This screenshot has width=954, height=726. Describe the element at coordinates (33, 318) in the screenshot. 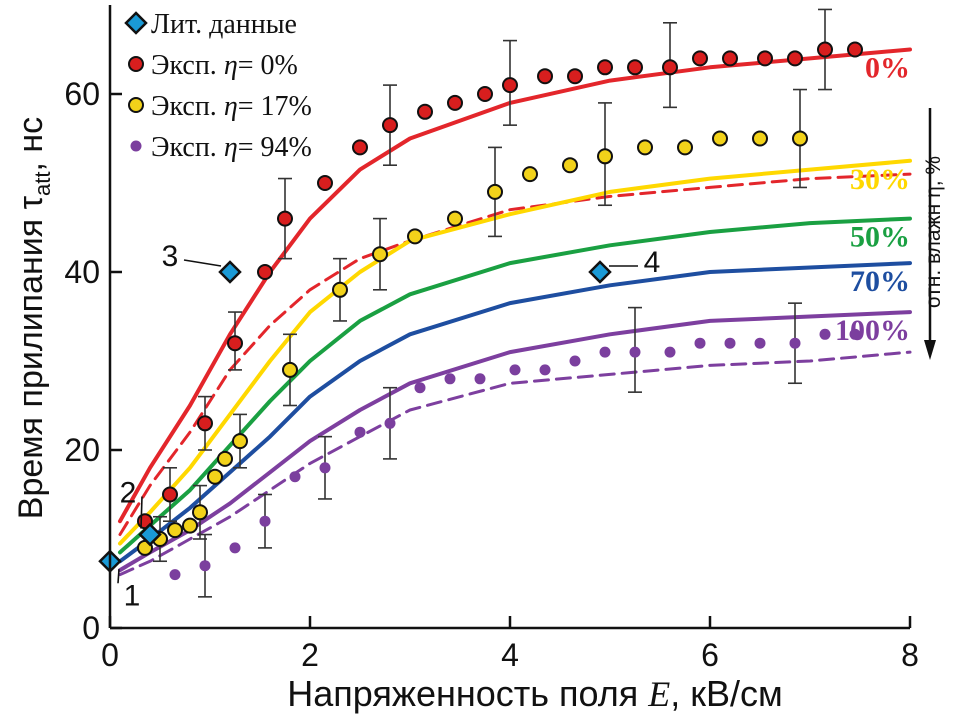

I see `y-axis-label: Время прилипания τatt, нс` at that location.